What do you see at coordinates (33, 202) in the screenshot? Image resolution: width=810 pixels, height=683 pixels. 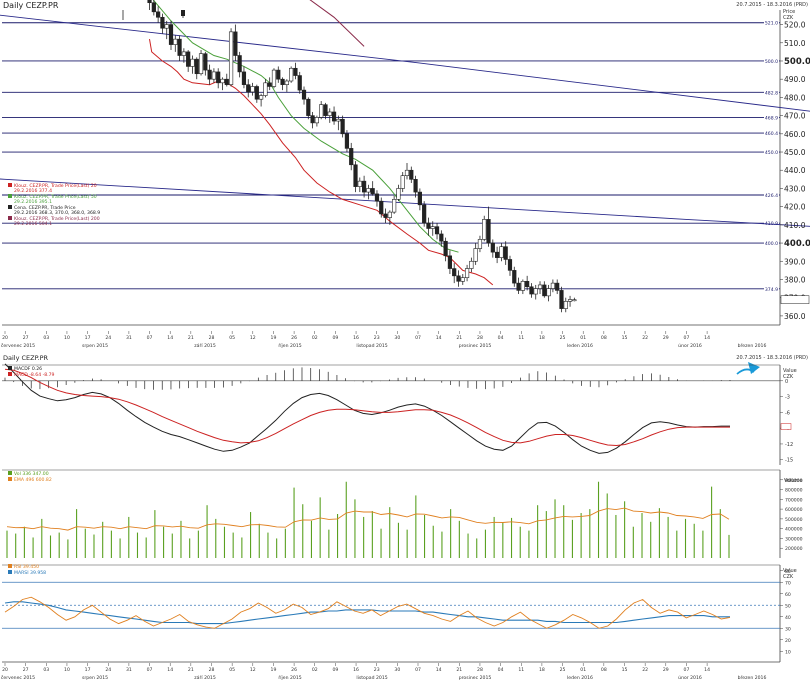 I see `legend-value: 29.2.2016 395.1` at bounding box center [33, 202].